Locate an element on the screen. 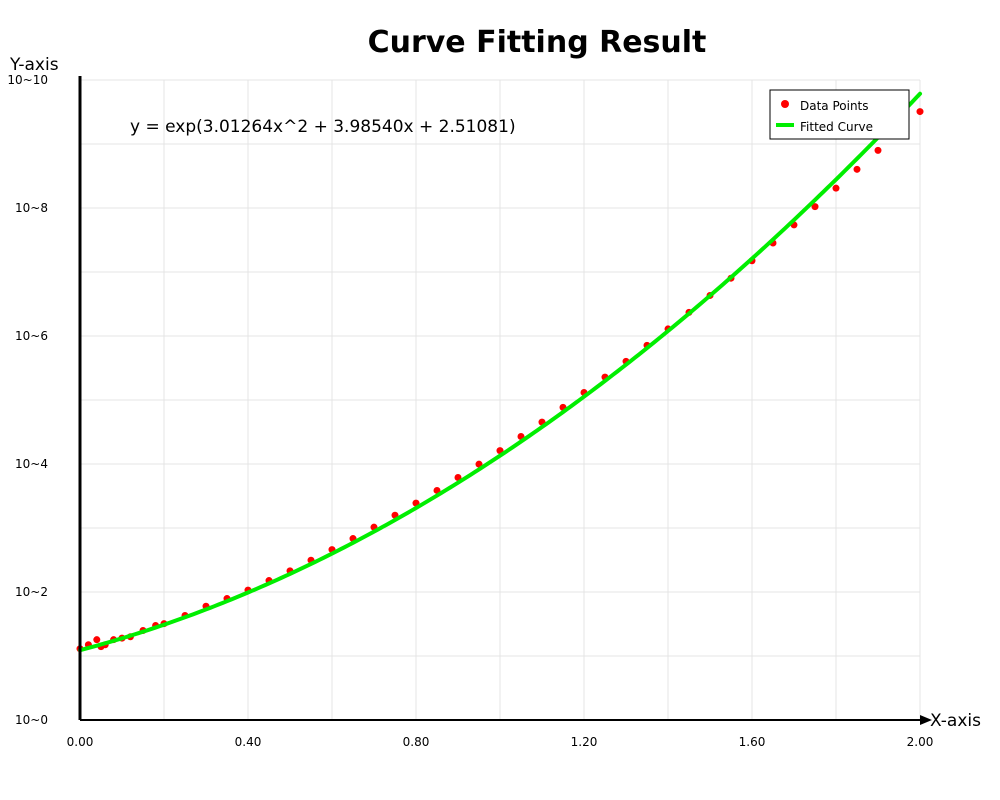 Image resolution: width=1000 pixels, height=800 pixels. x-tick-label: 1.20 is located at coordinates (584, 742).